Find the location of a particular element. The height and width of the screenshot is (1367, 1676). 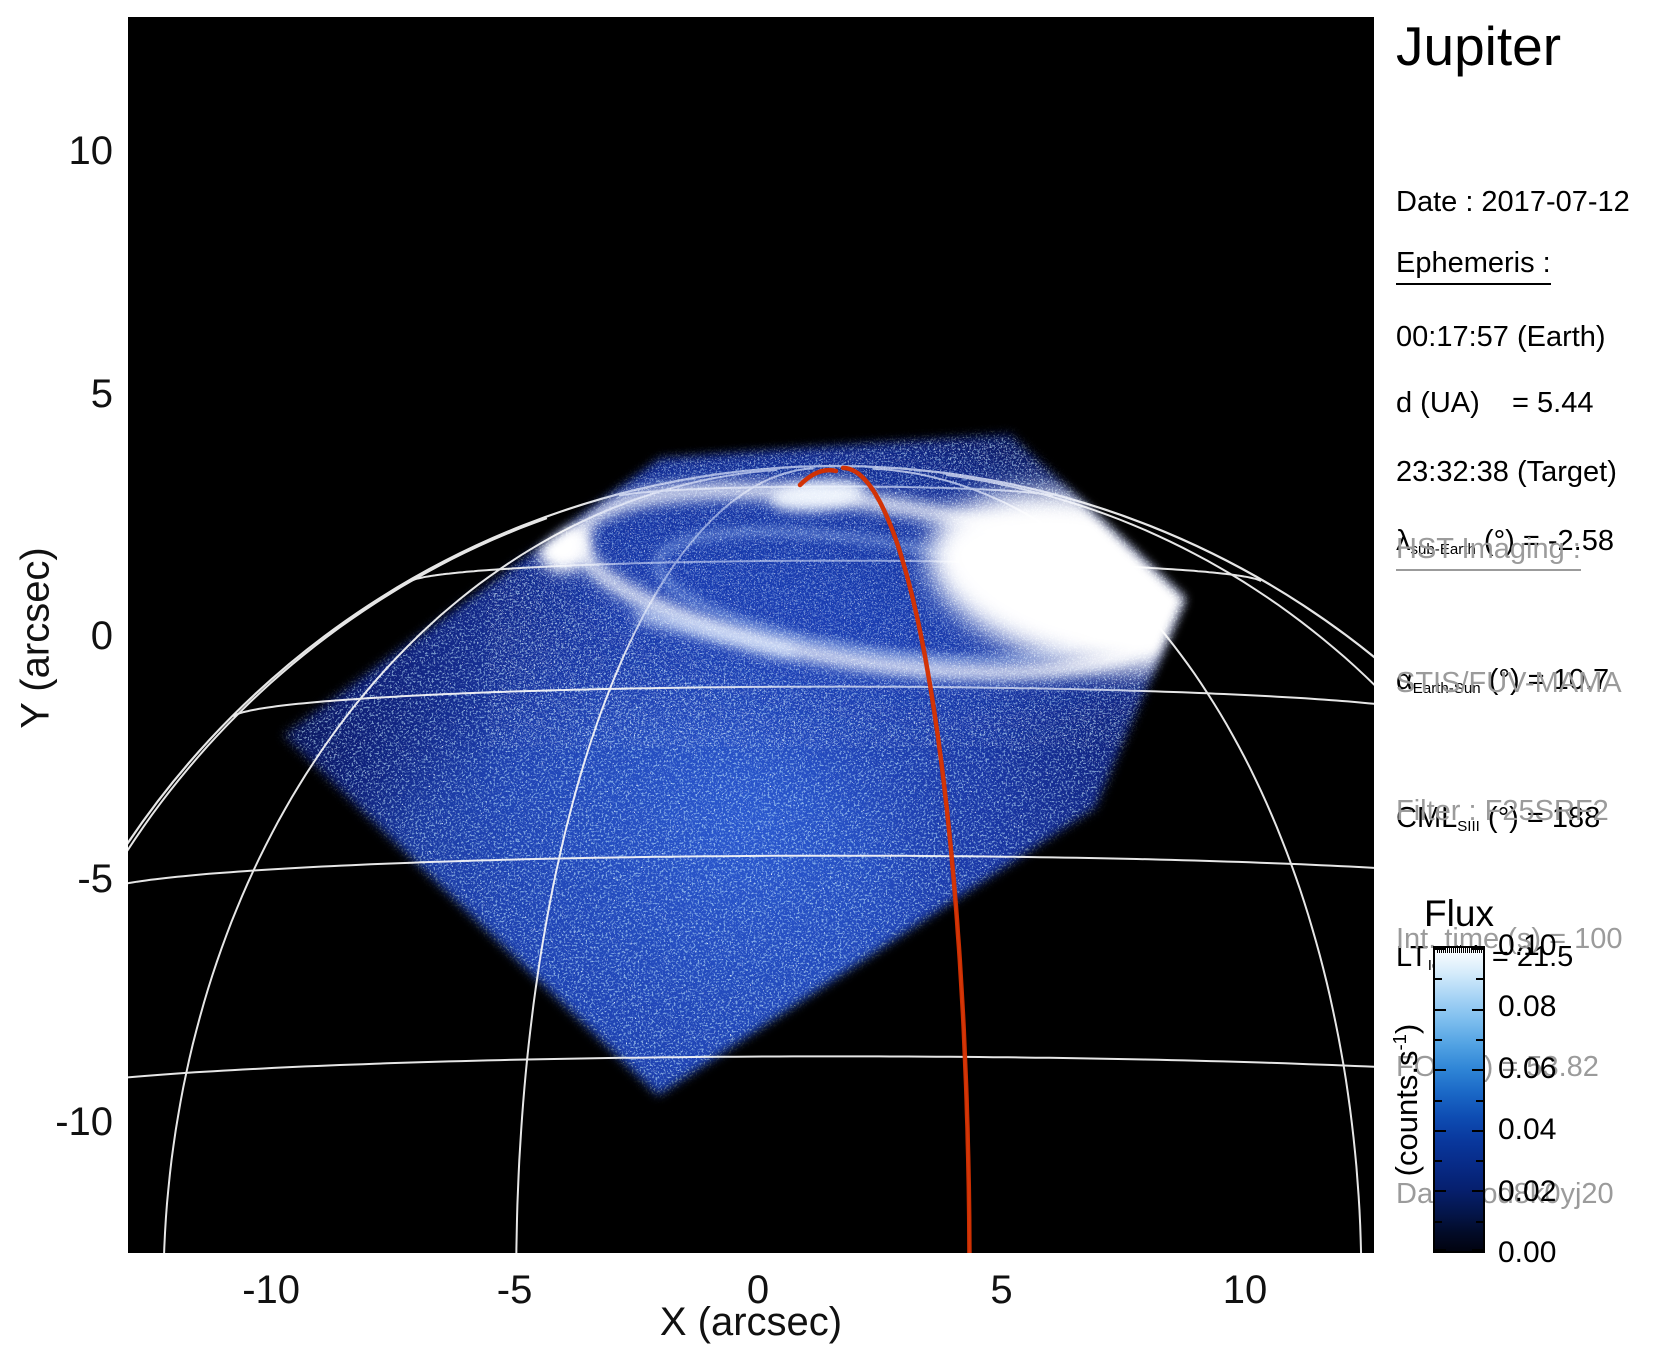

imaging-inttime-line: Int. time (s) = 100 is located at coordinates (1509, 938).